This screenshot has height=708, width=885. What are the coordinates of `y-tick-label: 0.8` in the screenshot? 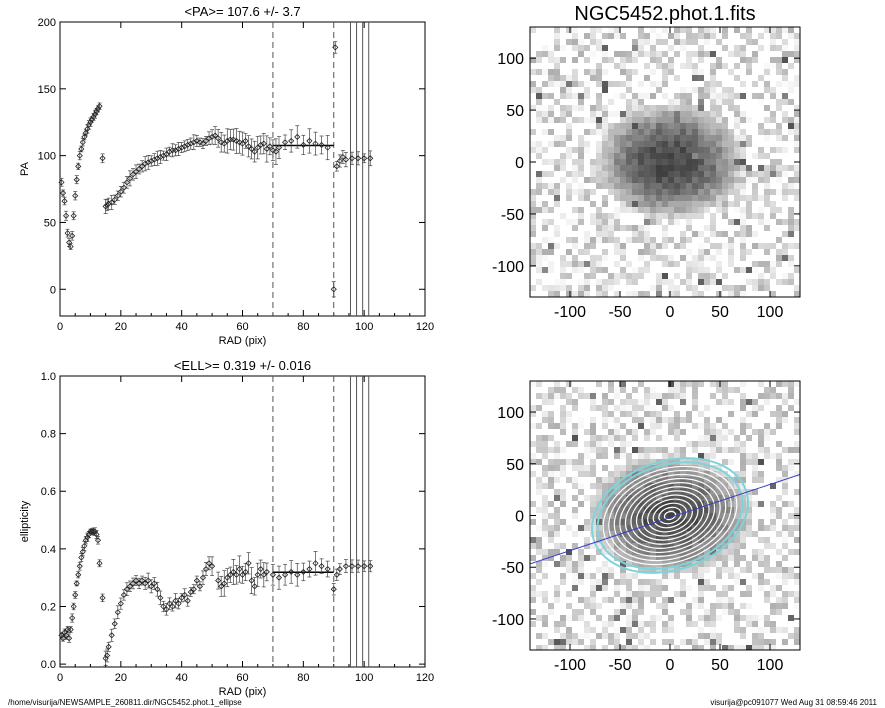 It's located at (48, 435).